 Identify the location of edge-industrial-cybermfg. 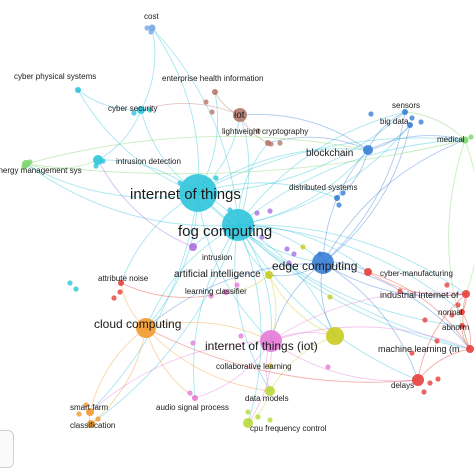
(417, 283).